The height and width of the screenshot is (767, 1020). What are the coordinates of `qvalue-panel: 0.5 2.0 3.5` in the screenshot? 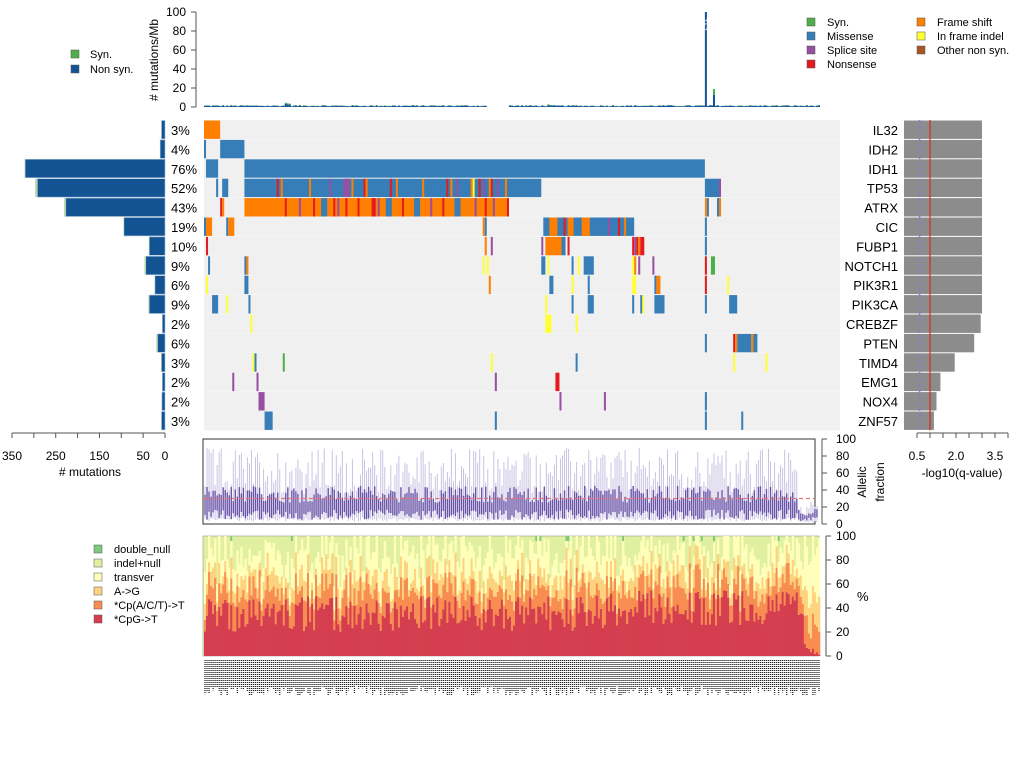 It's located at (956, 291).